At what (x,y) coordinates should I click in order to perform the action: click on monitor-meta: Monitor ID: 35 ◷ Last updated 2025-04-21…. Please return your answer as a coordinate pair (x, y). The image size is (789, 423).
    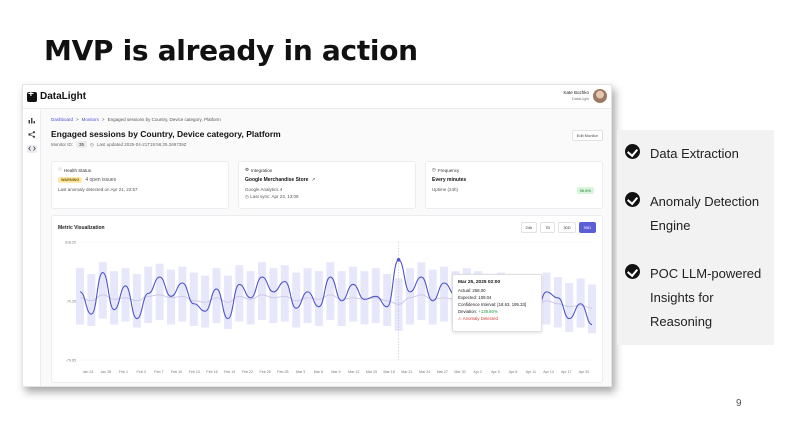
    Looking at the image, I should click on (119, 144).